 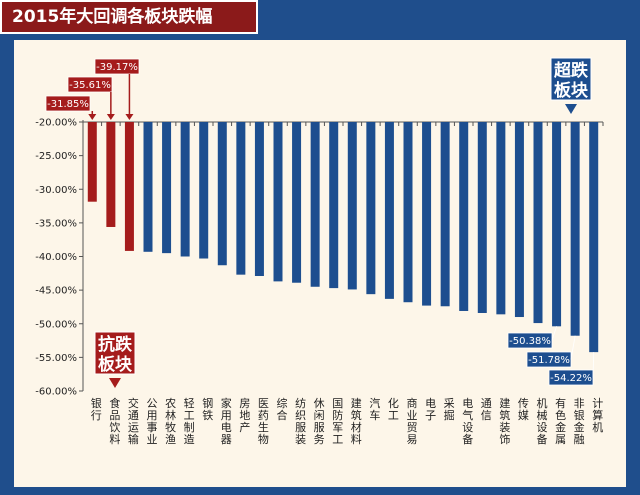 I want to click on data-label: -35.61%, so click(x=90, y=85).